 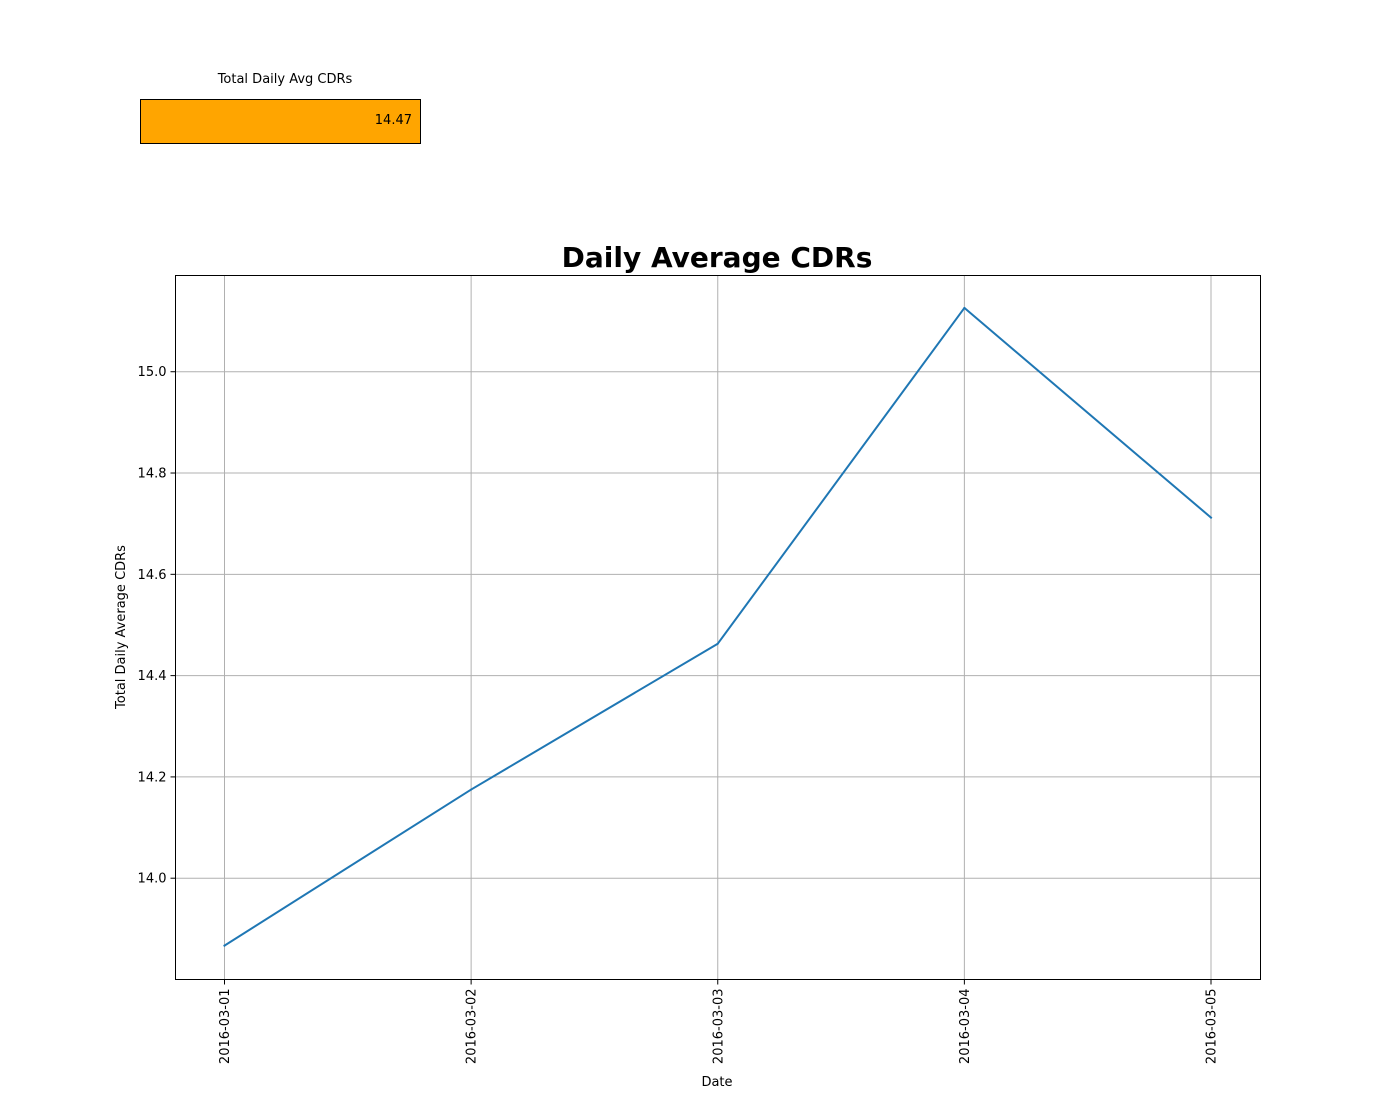 I want to click on x-tick-label: 2016-03-01, so click(x=225, y=1027).